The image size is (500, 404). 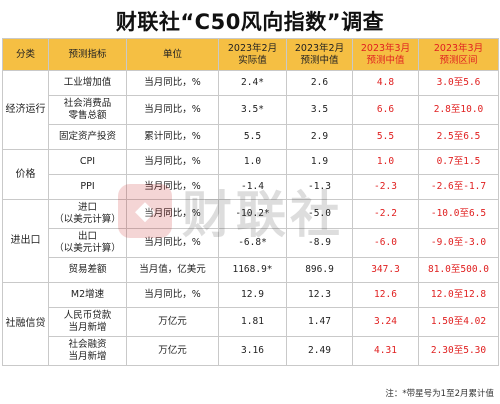 I want to click on median-feb-cell: 2.9, so click(x=319, y=137).